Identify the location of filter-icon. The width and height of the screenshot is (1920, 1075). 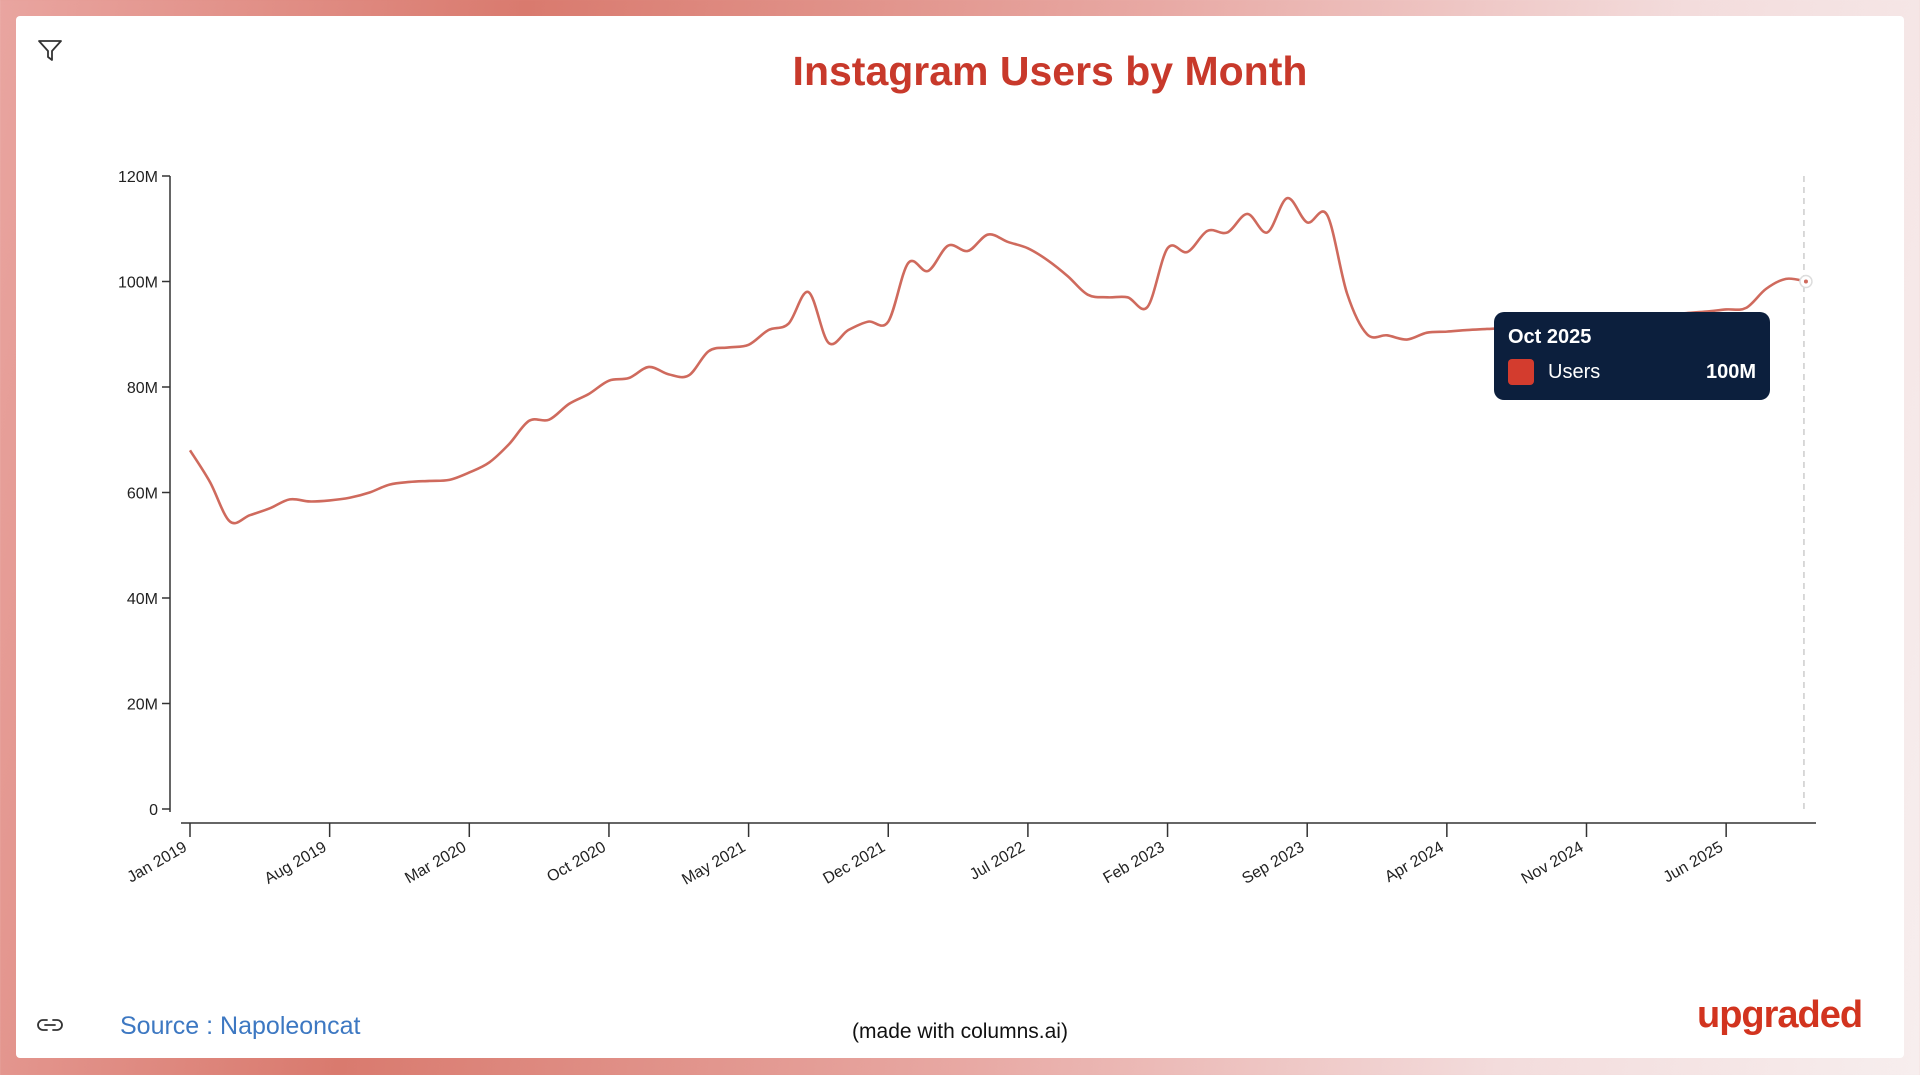
(50, 51).